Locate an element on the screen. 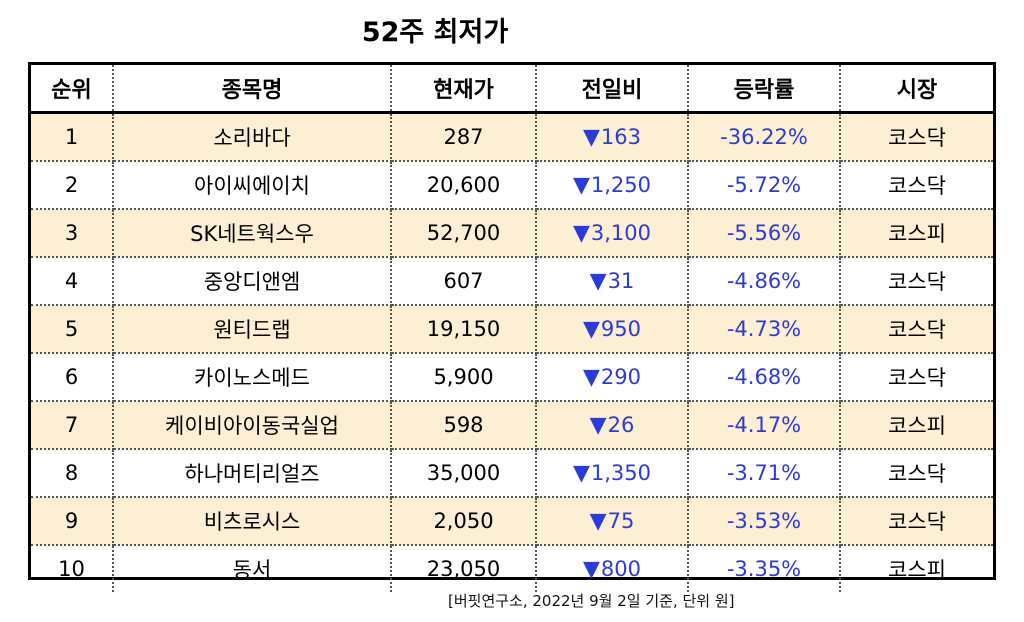 This screenshot has width=1024, height=622. cell-name: 하나머티리얼즈 is located at coordinates (252, 473).